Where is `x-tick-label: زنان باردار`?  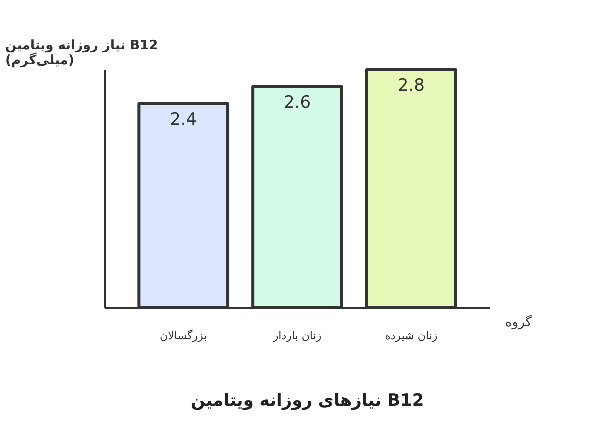 x-tick-label: زنان باردار is located at coordinates (297, 336).